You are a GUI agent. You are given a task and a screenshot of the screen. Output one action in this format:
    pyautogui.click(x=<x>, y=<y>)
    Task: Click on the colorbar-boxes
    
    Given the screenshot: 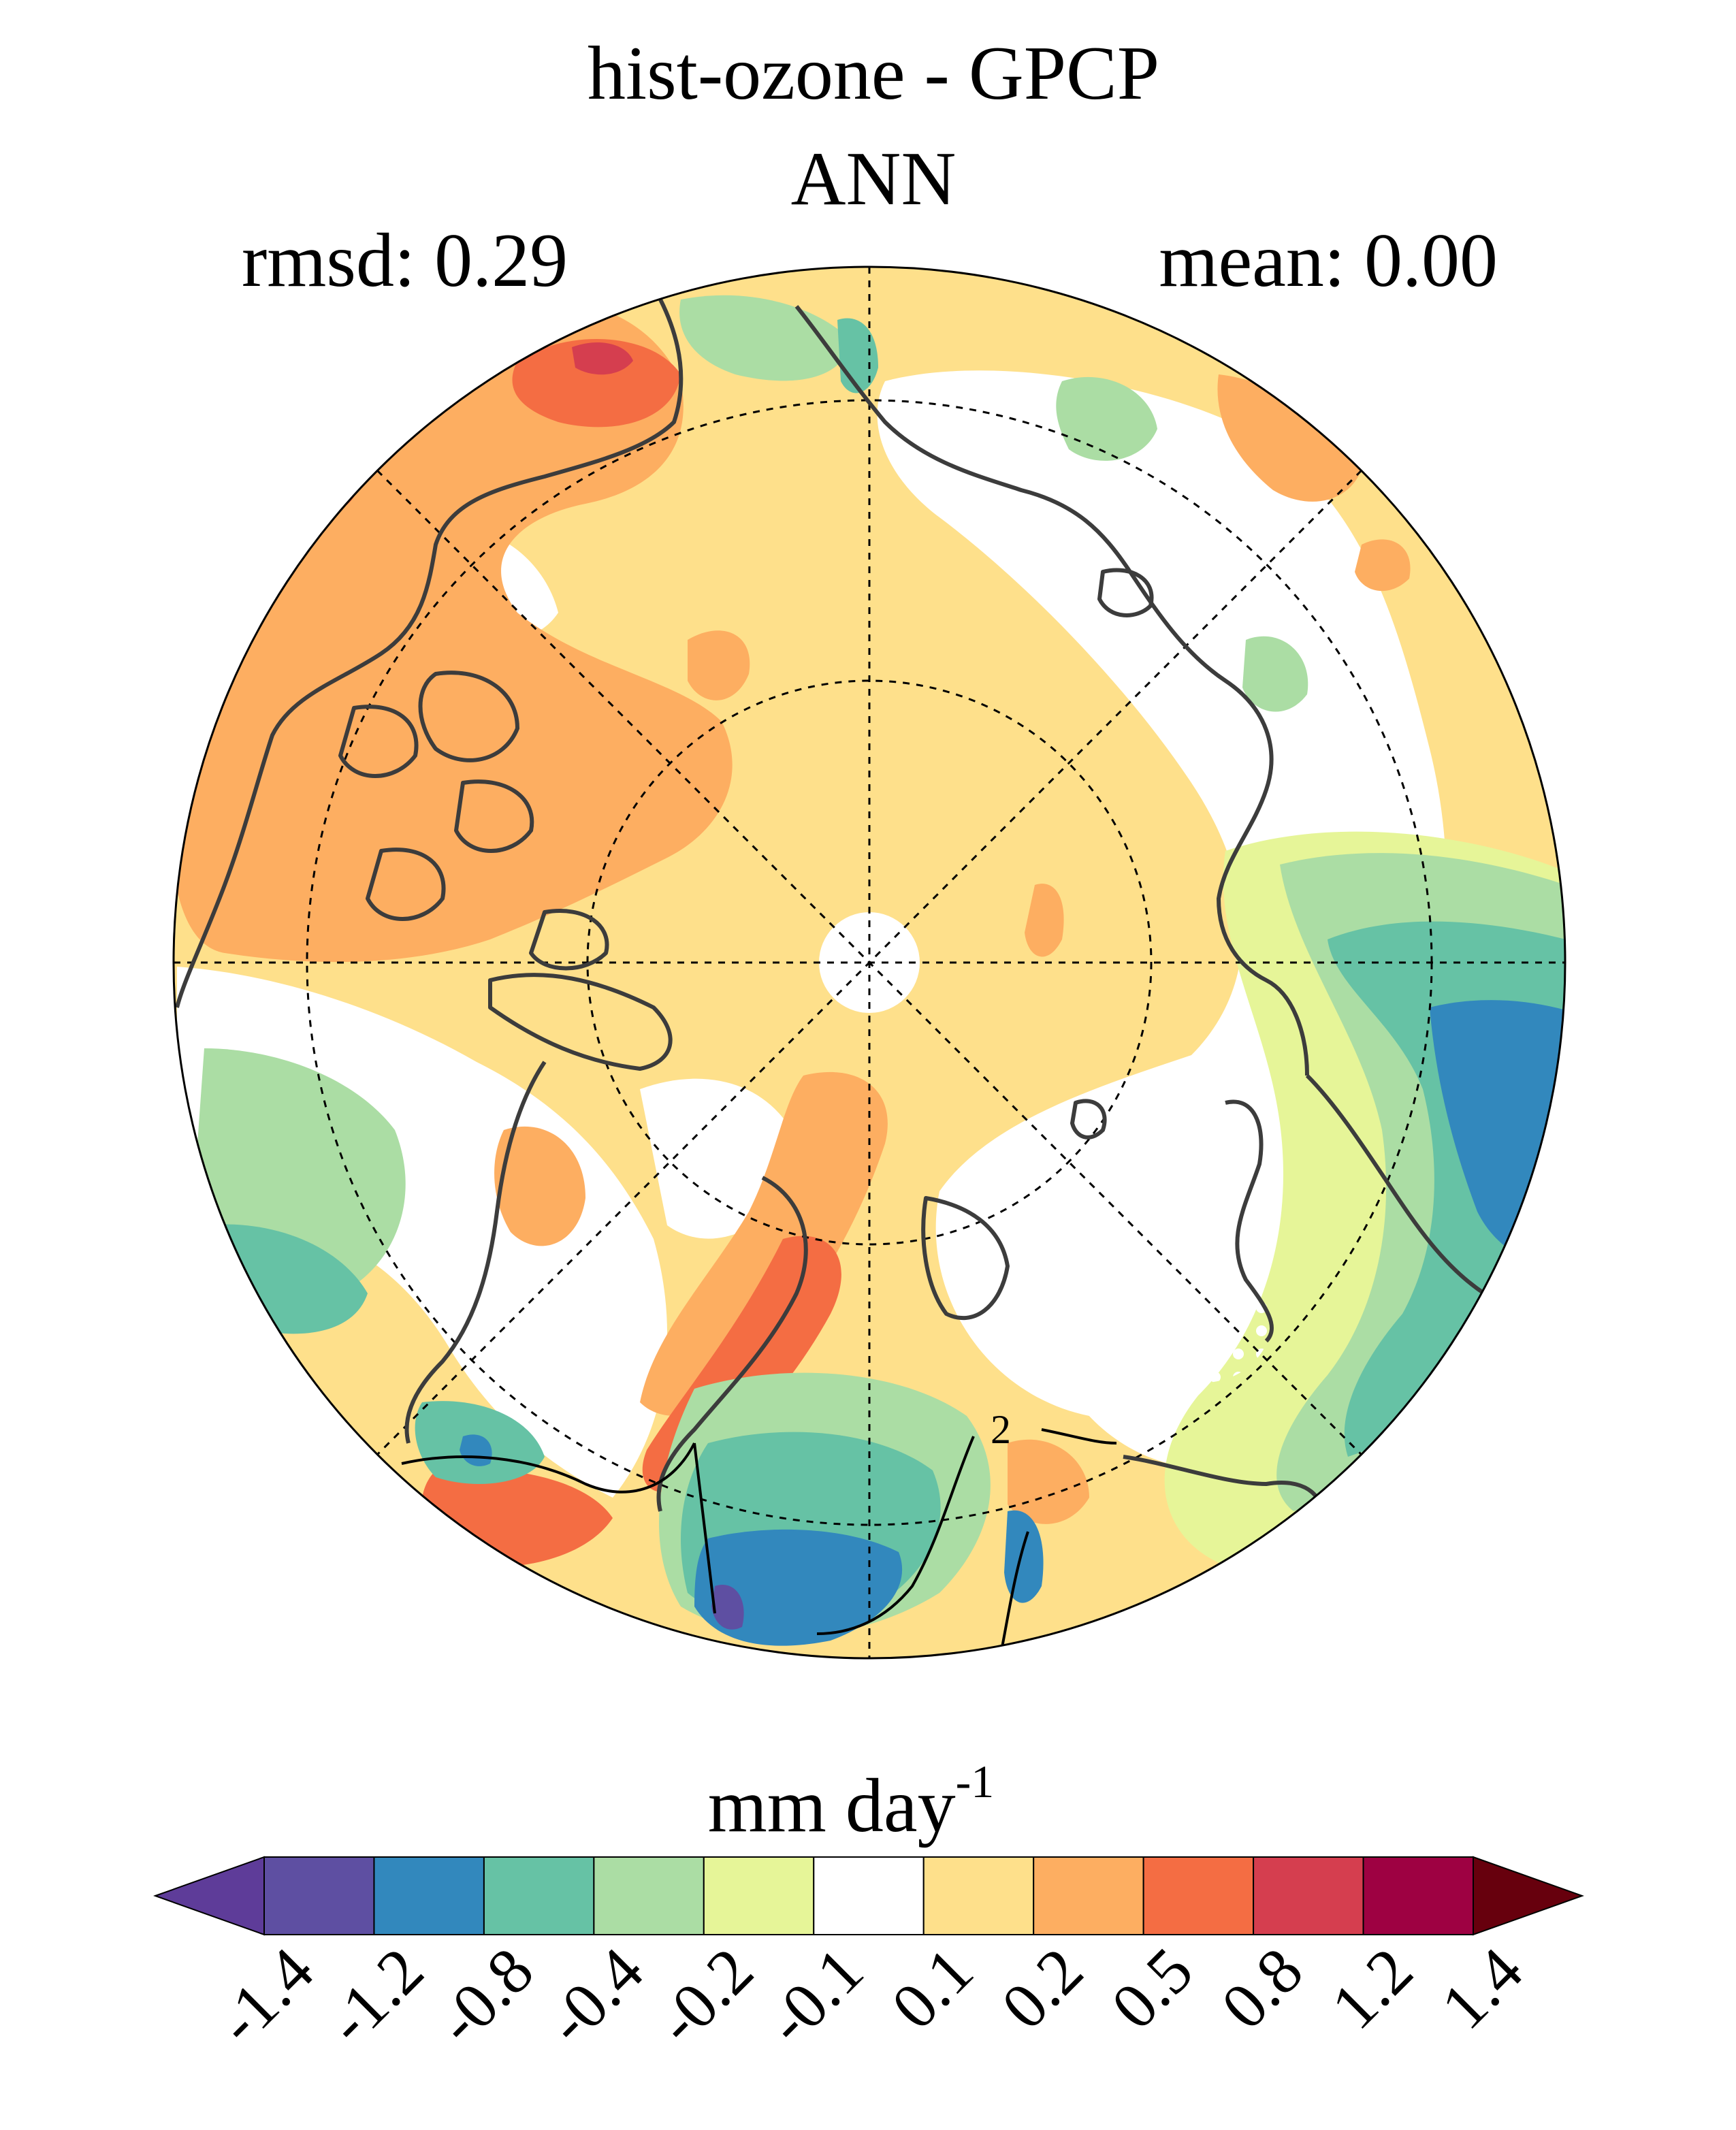 What is the action you would take?
    pyautogui.click(x=868, y=1896)
    